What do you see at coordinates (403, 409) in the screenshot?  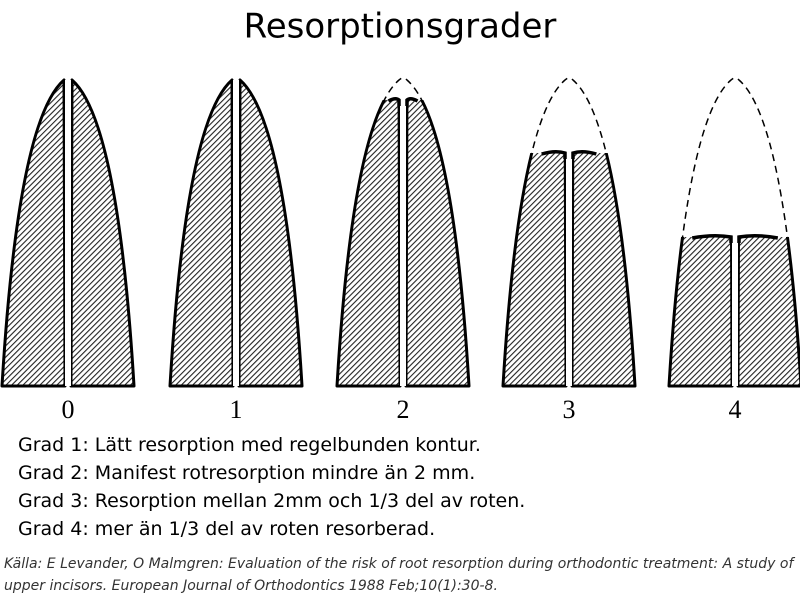 I see `figure-label: 2` at bounding box center [403, 409].